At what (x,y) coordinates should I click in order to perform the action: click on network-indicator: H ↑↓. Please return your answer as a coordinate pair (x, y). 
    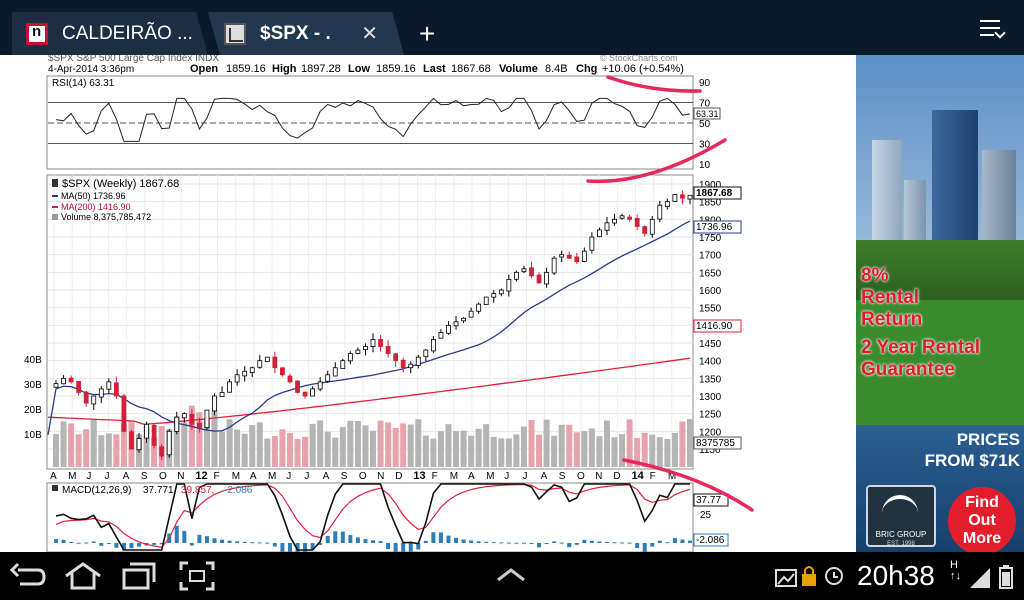
    Looking at the image, I should click on (955, 571).